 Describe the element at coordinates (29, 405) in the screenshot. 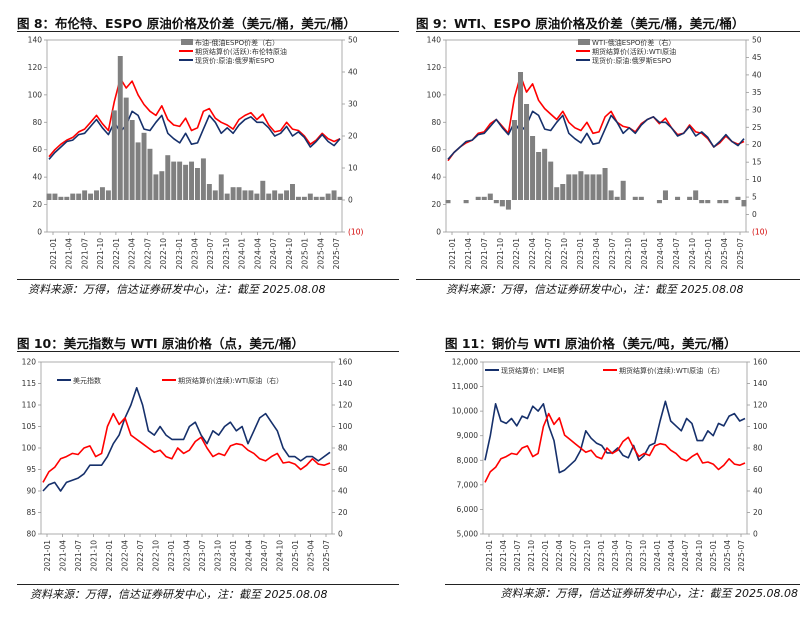

I see `y-left-tick-label: 110` at that location.